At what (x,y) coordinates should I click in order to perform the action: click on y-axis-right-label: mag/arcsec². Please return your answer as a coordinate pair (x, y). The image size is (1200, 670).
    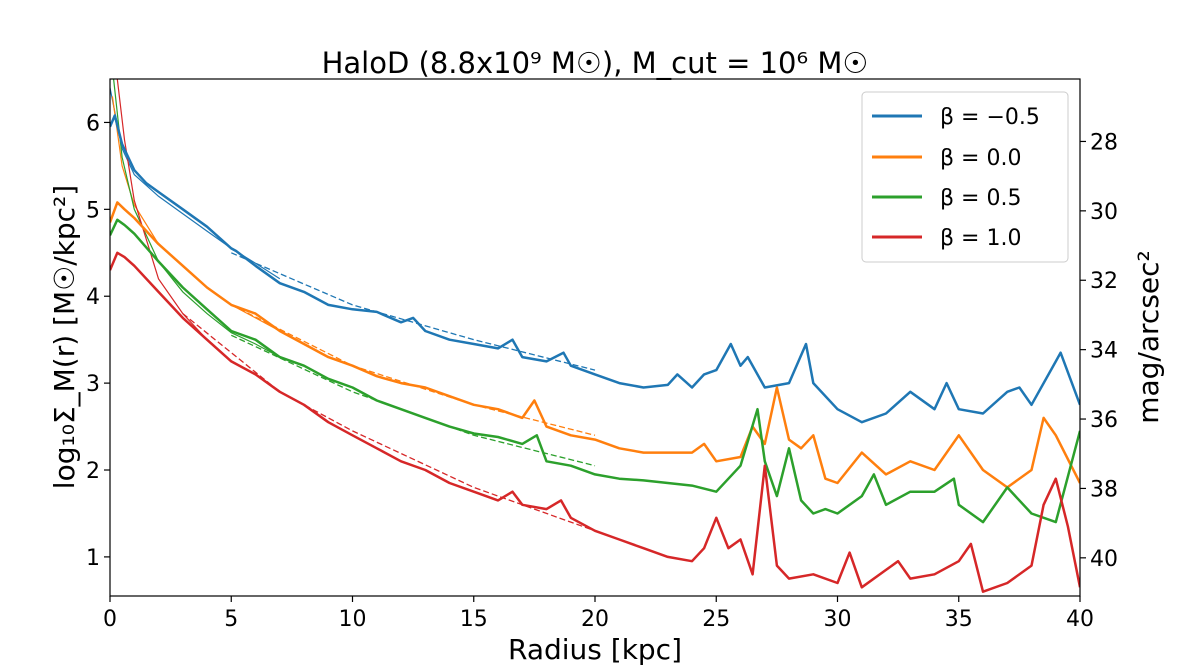
    Looking at the image, I should click on (1148, 337).